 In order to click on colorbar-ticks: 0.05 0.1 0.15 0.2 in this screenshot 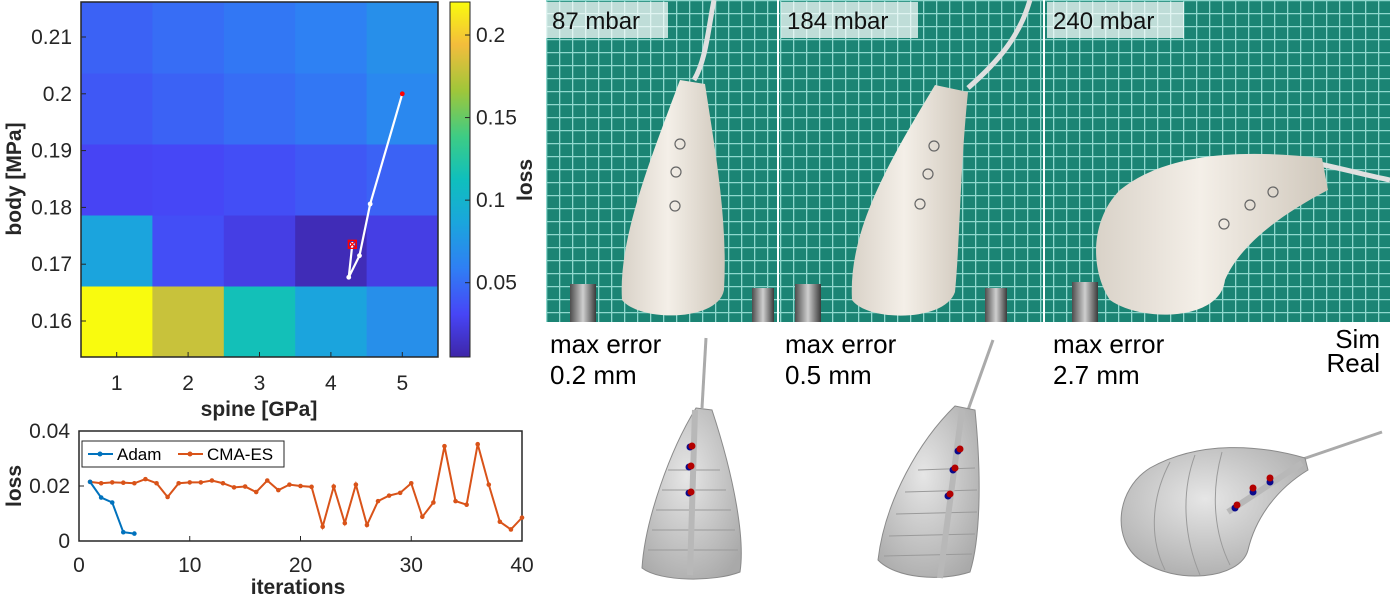, I will do `click(491, 159)`.